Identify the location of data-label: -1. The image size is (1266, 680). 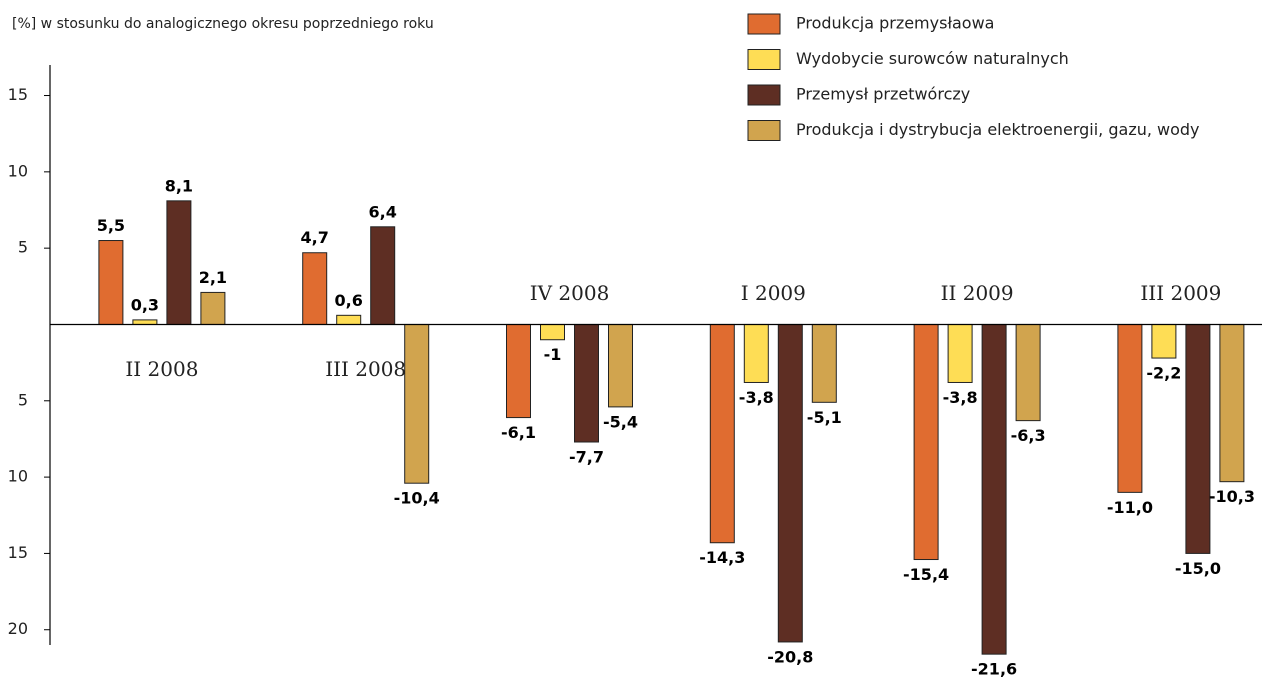
(553, 354).